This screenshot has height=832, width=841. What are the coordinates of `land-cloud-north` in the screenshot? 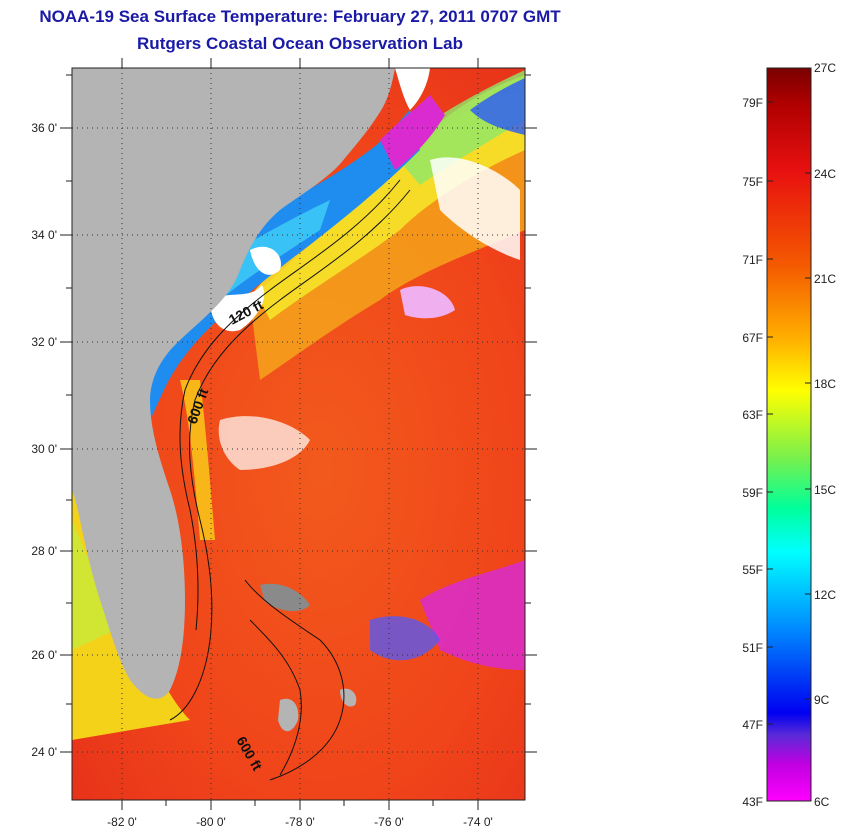 It's located at (412, 89).